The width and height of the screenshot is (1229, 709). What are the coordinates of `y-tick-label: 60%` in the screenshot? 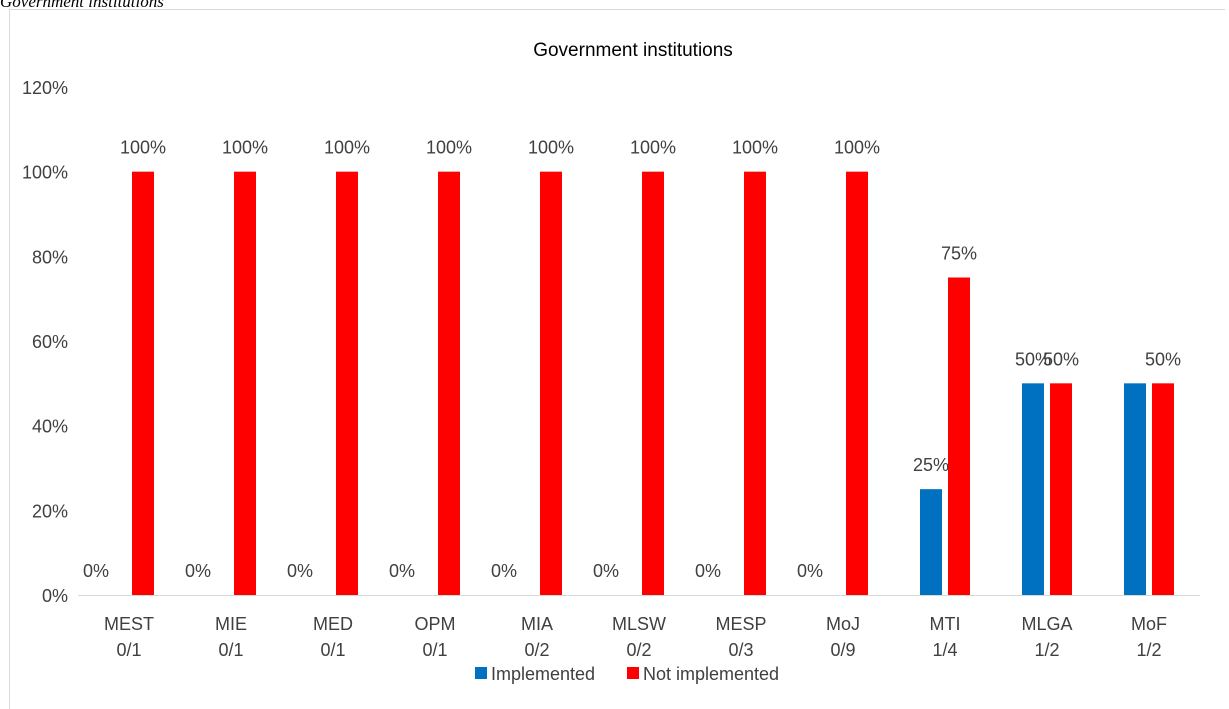 It's located at (50, 342).